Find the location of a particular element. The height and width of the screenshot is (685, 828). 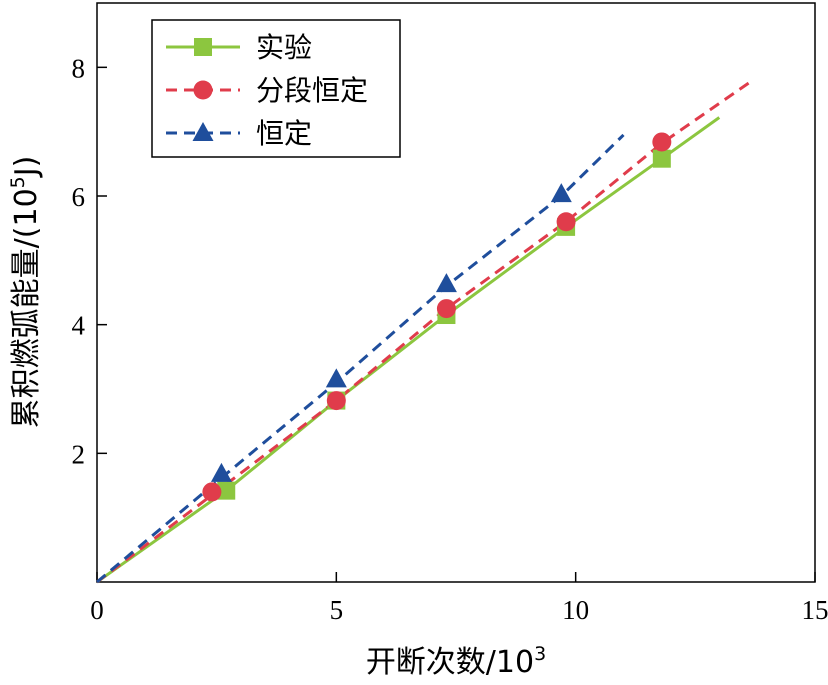

y-tick-label: 8 is located at coordinates (79, 68).